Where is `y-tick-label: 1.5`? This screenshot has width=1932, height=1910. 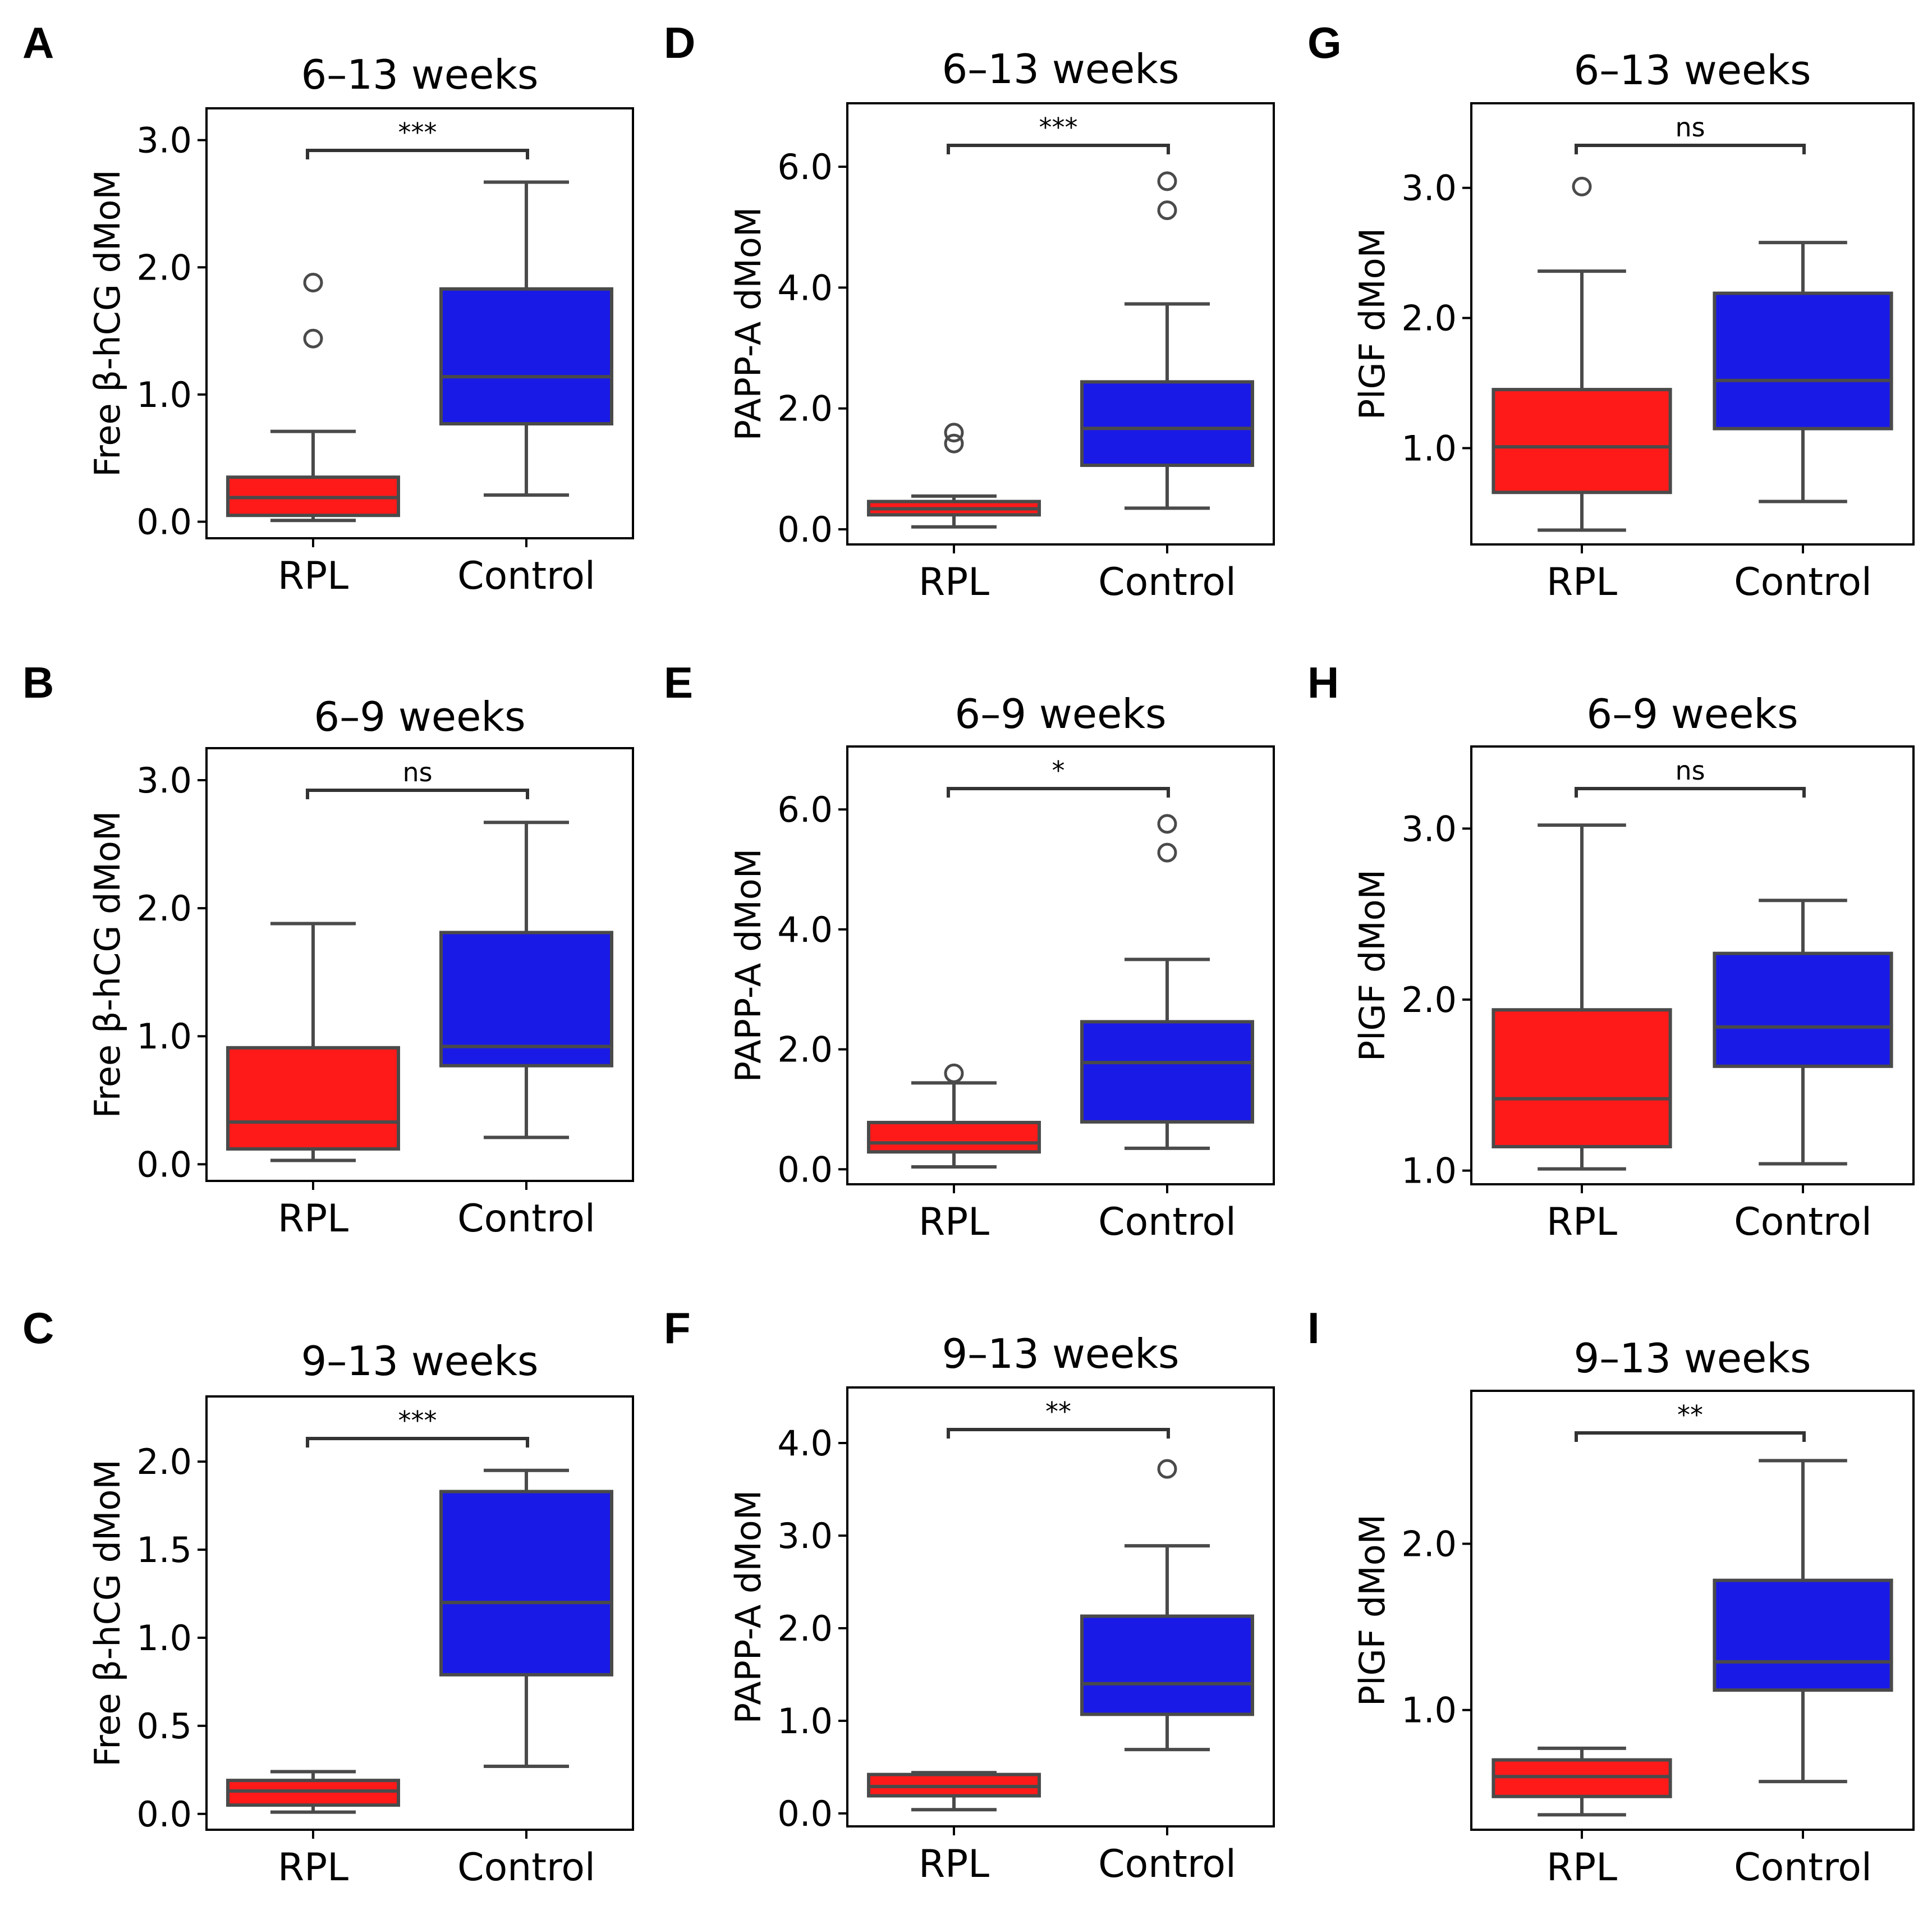 y-tick-label: 1.5 is located at coordinates (164, 1549).